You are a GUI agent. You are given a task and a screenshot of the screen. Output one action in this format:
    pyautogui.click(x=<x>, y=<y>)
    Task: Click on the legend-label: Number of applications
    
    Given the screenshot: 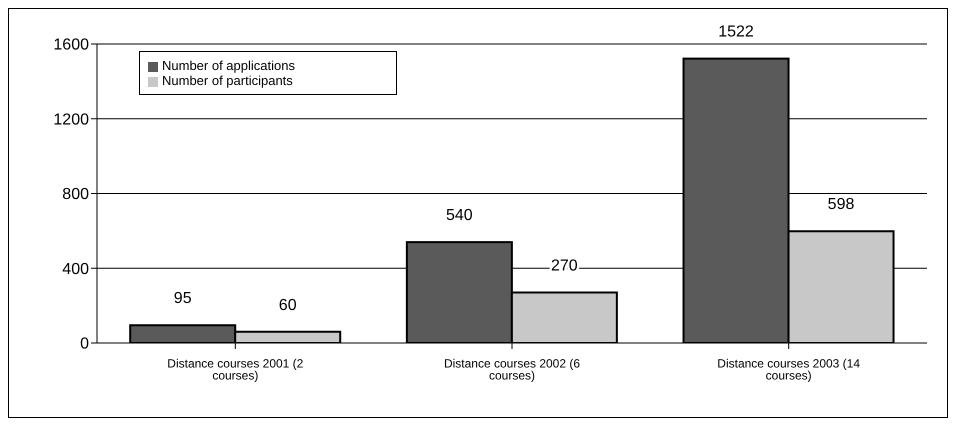 What is the action you would take?
    pyautogui.click(x=228, y=65)
    